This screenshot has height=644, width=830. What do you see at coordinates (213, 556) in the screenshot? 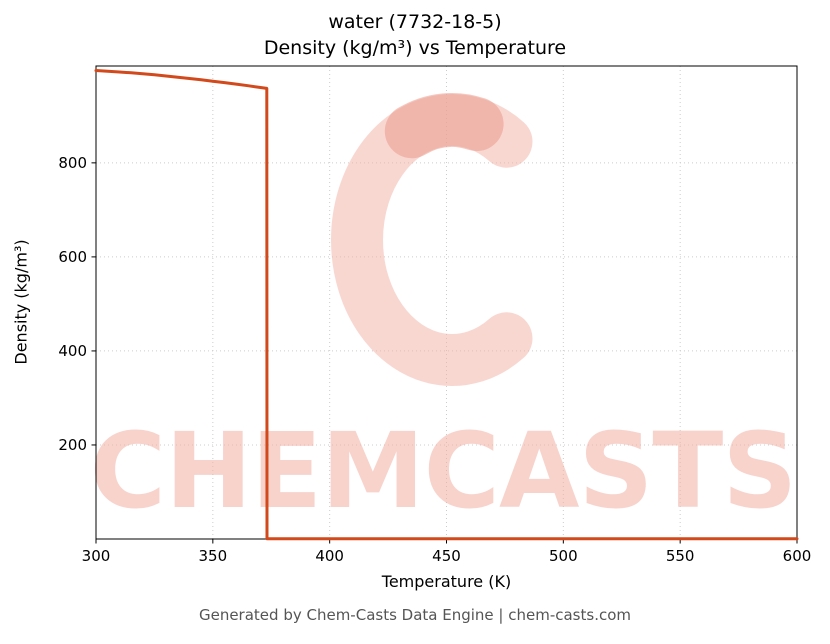
I see `x-tick-label: 350` at bounding box center [213, 556].